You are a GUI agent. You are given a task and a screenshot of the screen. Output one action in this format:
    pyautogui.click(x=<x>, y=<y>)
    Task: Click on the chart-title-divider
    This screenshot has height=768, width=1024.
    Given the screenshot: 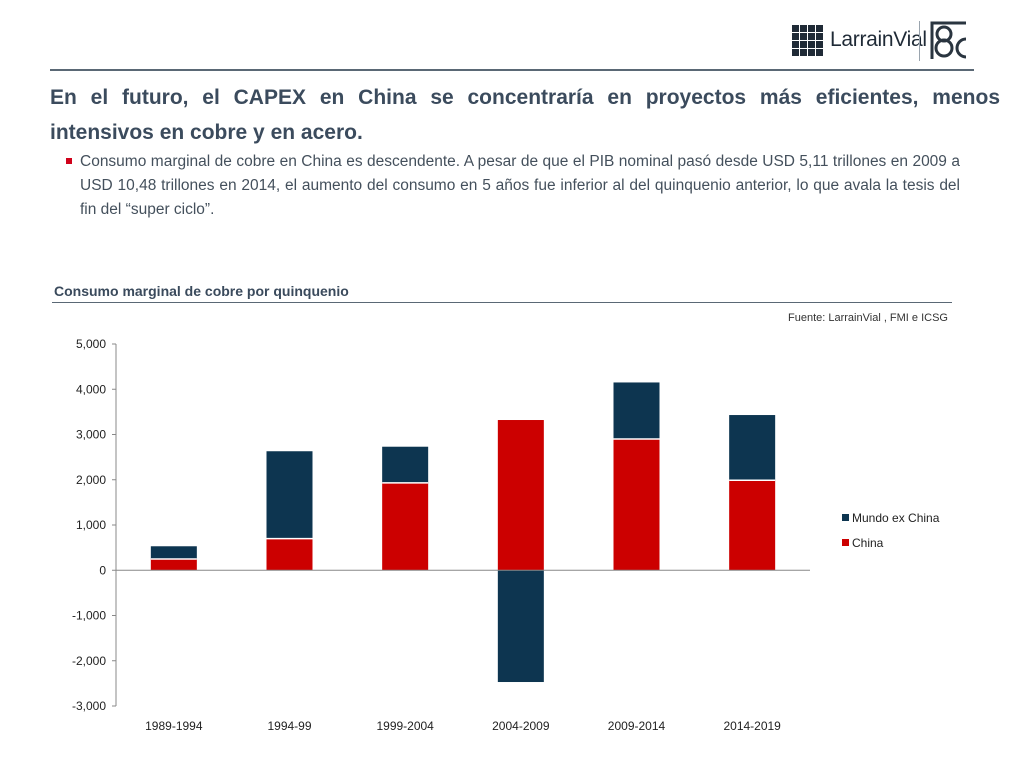 What is the action you would take?
    pyautogui.click(x=502, y=302)
    